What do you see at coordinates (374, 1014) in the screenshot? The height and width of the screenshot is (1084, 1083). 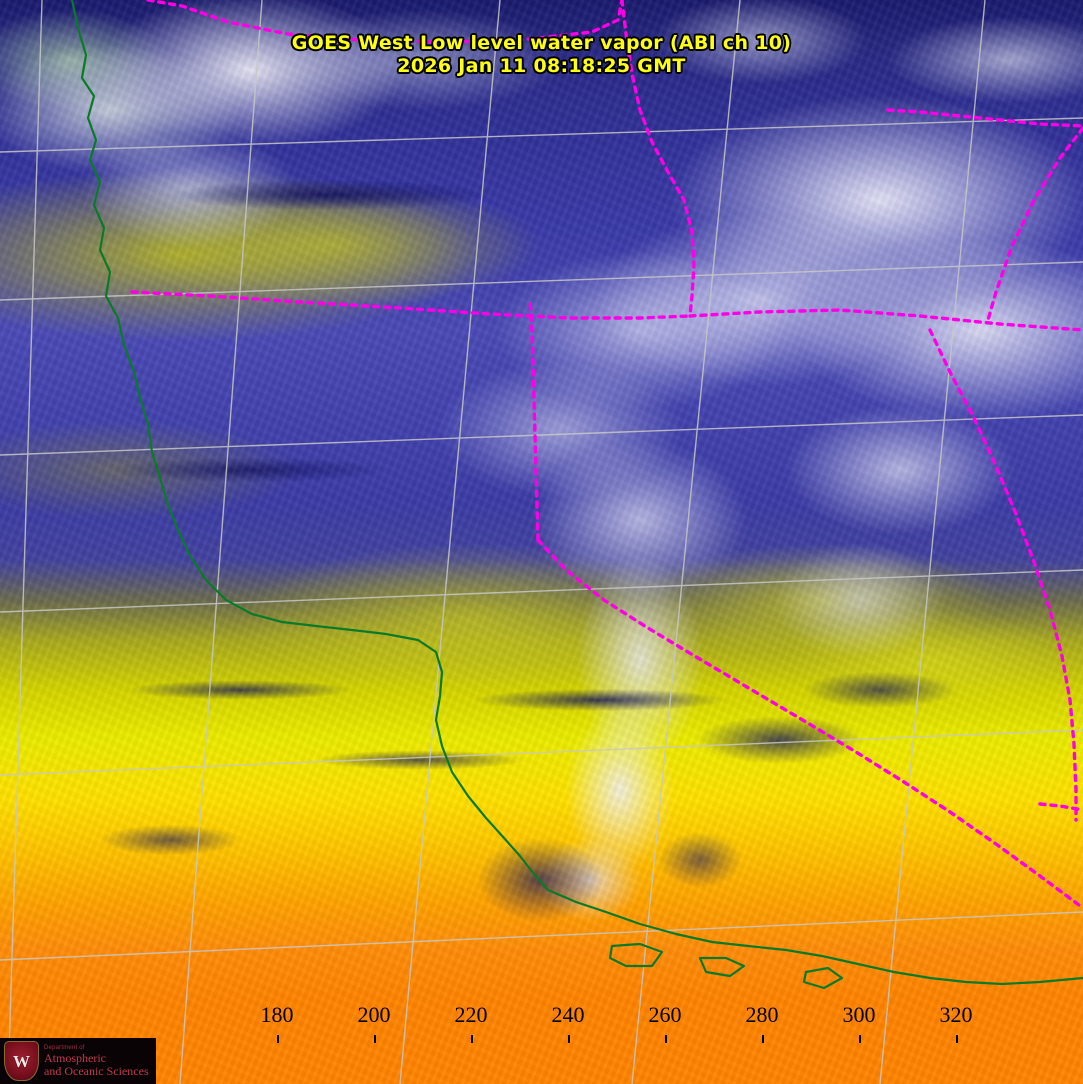 I see `colorbar-tick-label: 200` at bounding box center [374, 1014].